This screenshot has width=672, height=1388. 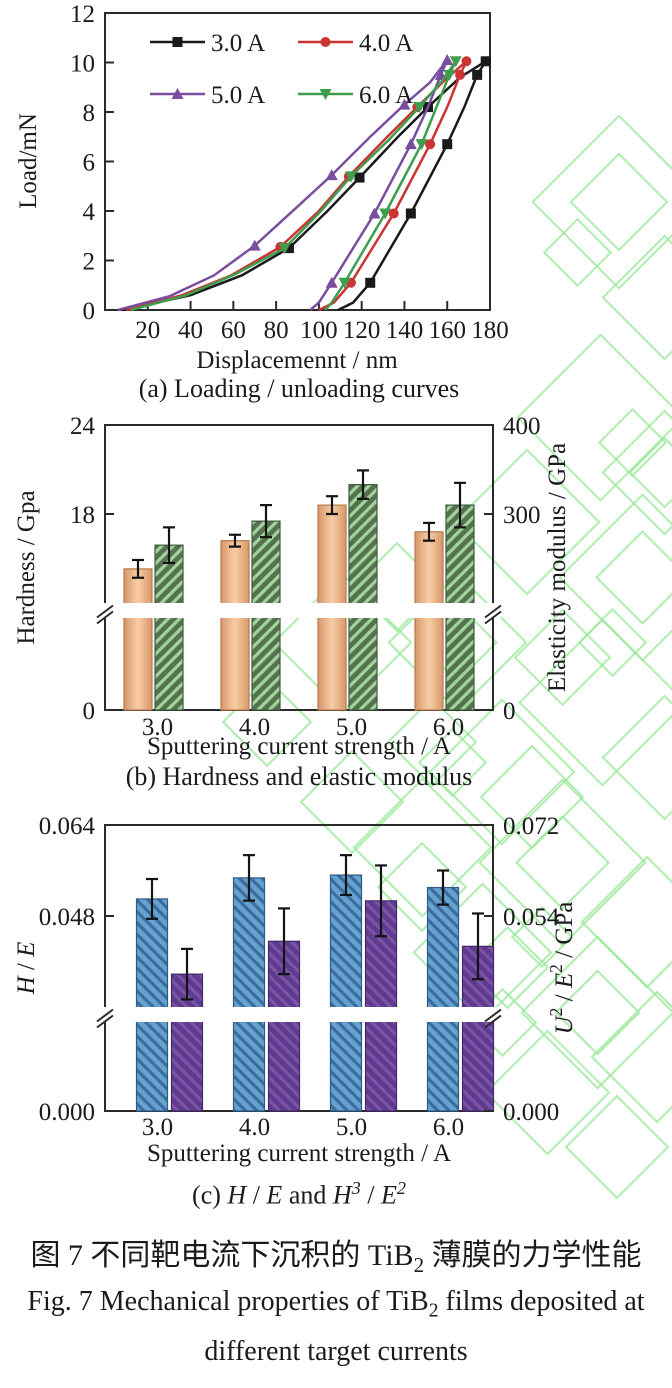 I want to click on legend-label: 3.0 A, so click(x=238, y=43).